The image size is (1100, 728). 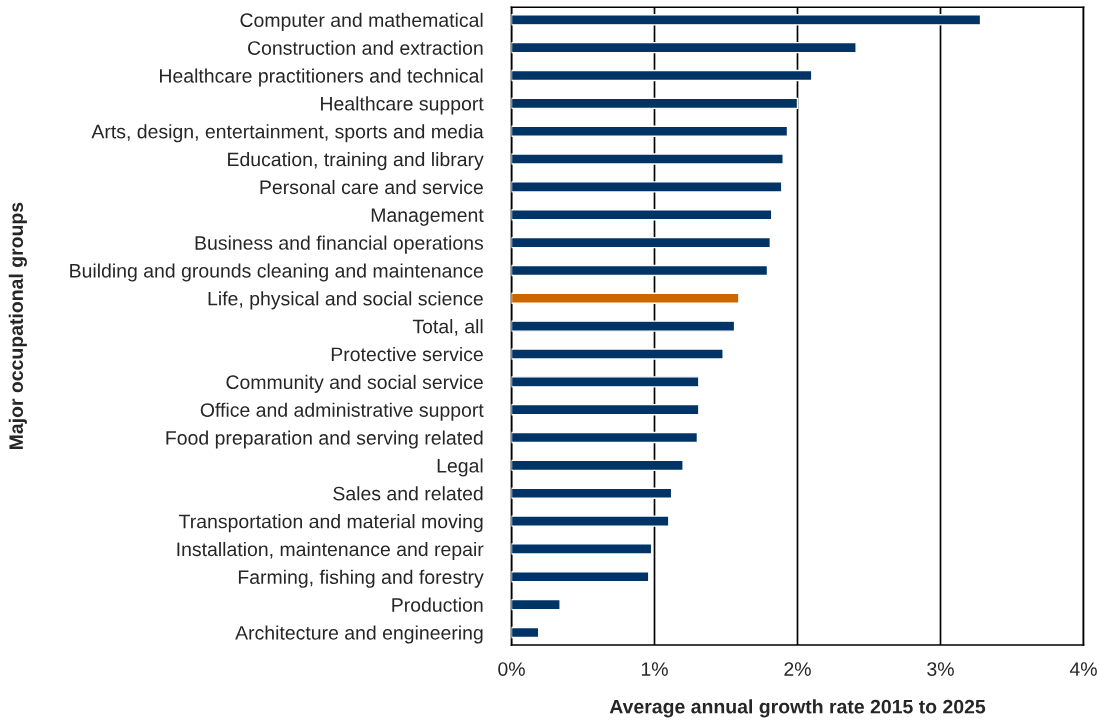 I want to click on x-tick-label: 0%, so click(x=511, y=669).